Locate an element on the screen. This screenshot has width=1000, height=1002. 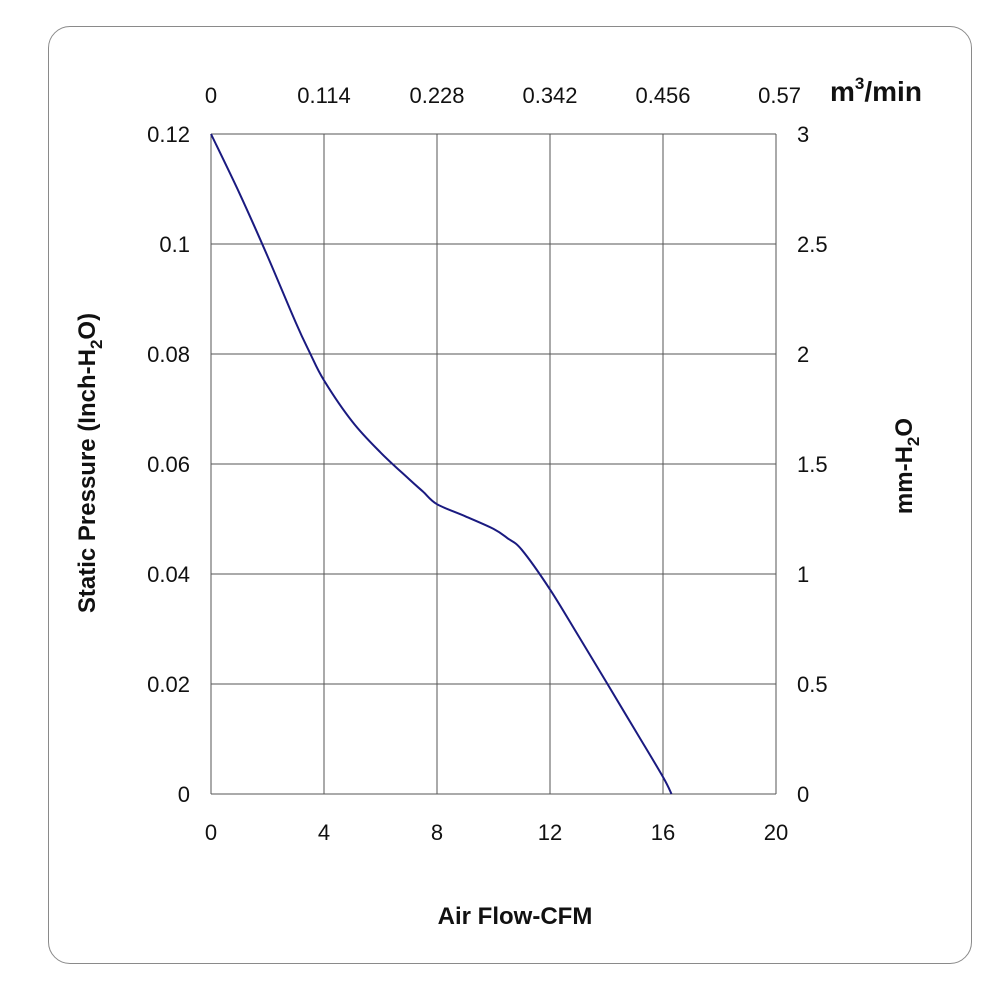
y2-tick-label: 3 is located at coordinates (803, 134).